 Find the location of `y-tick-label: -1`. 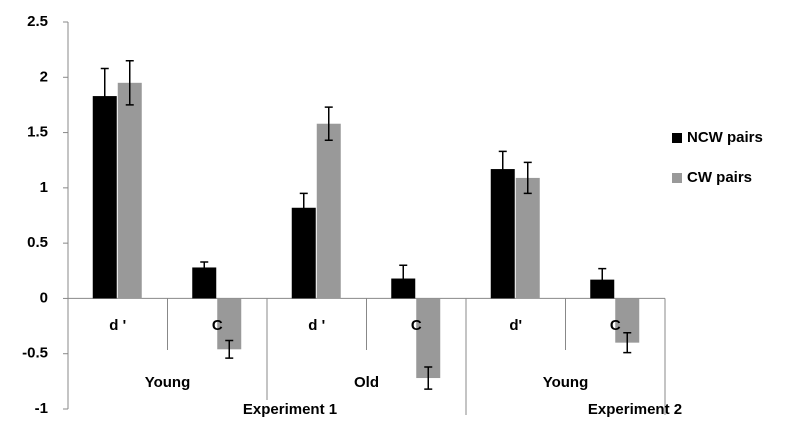

y-tick-label: -1 is located at coordinates (41, 408).